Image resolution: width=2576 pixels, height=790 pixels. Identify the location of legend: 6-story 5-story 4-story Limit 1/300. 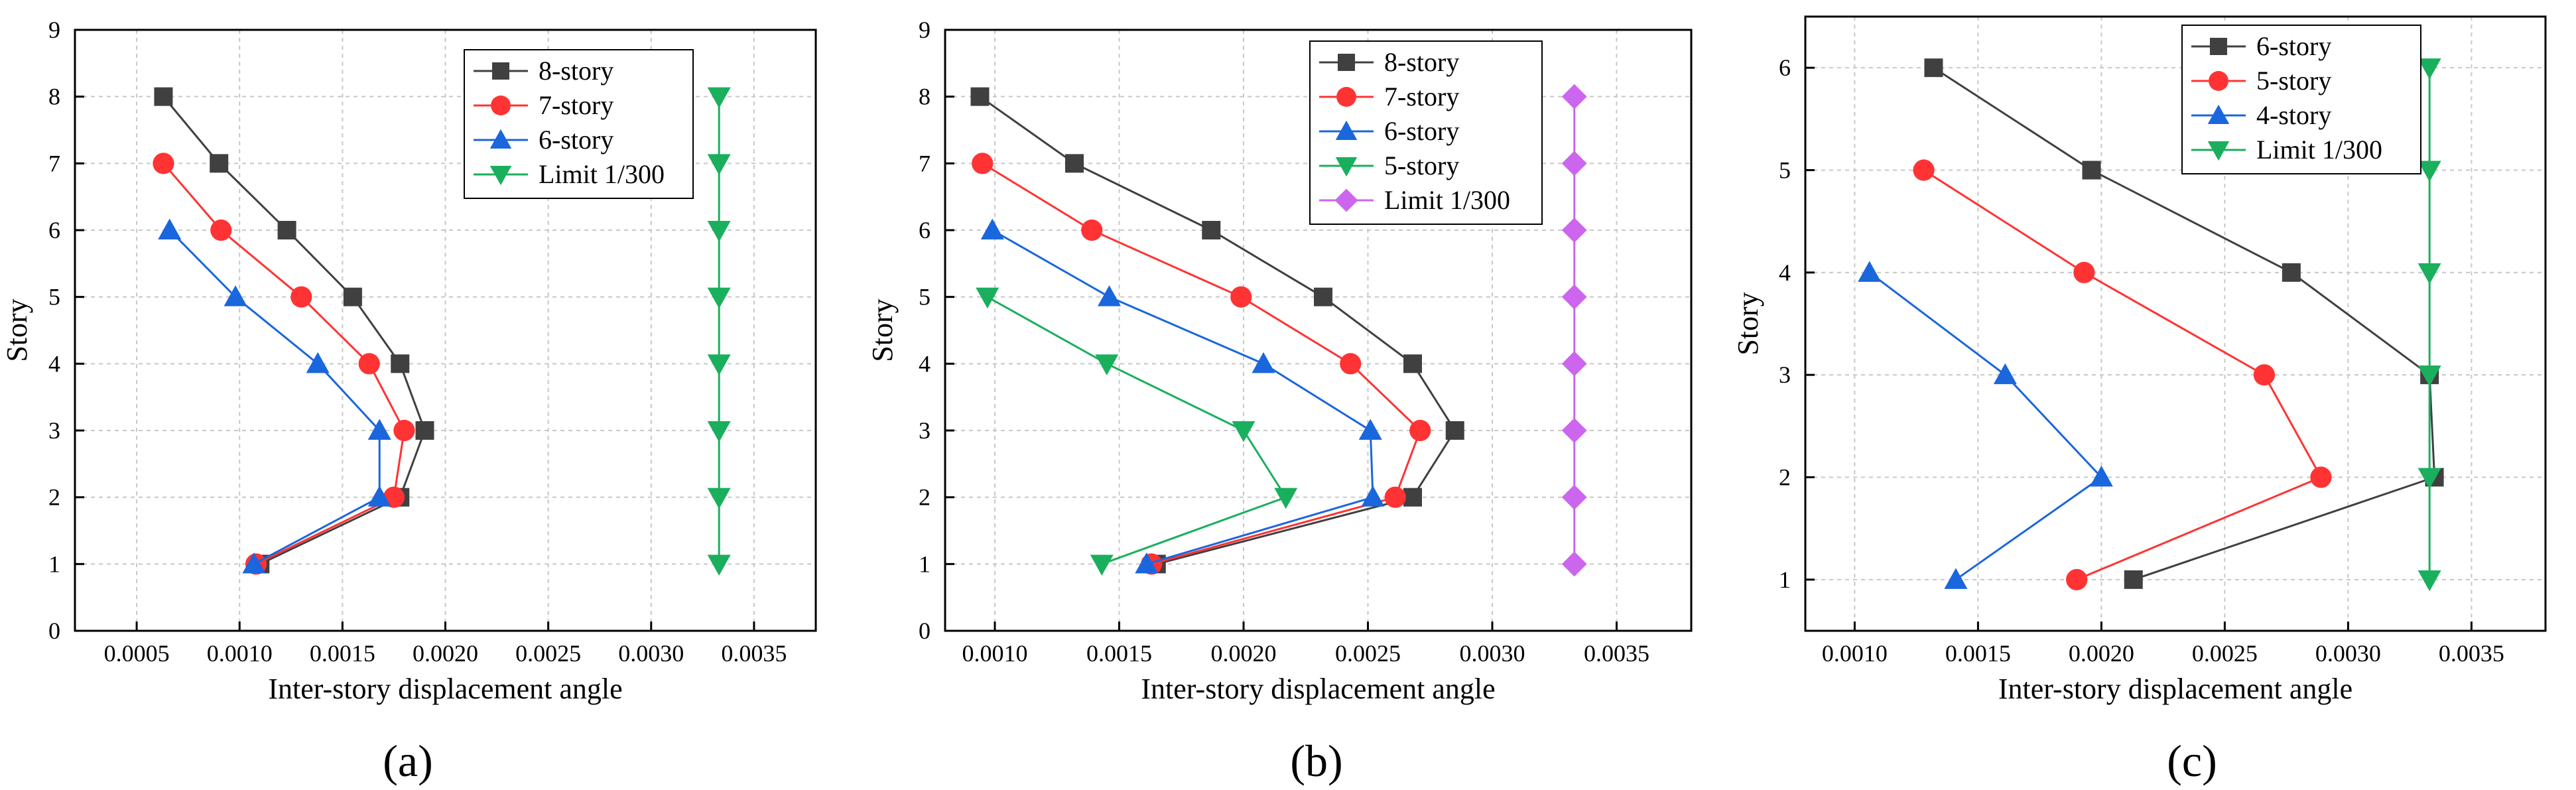
(2301, 100).